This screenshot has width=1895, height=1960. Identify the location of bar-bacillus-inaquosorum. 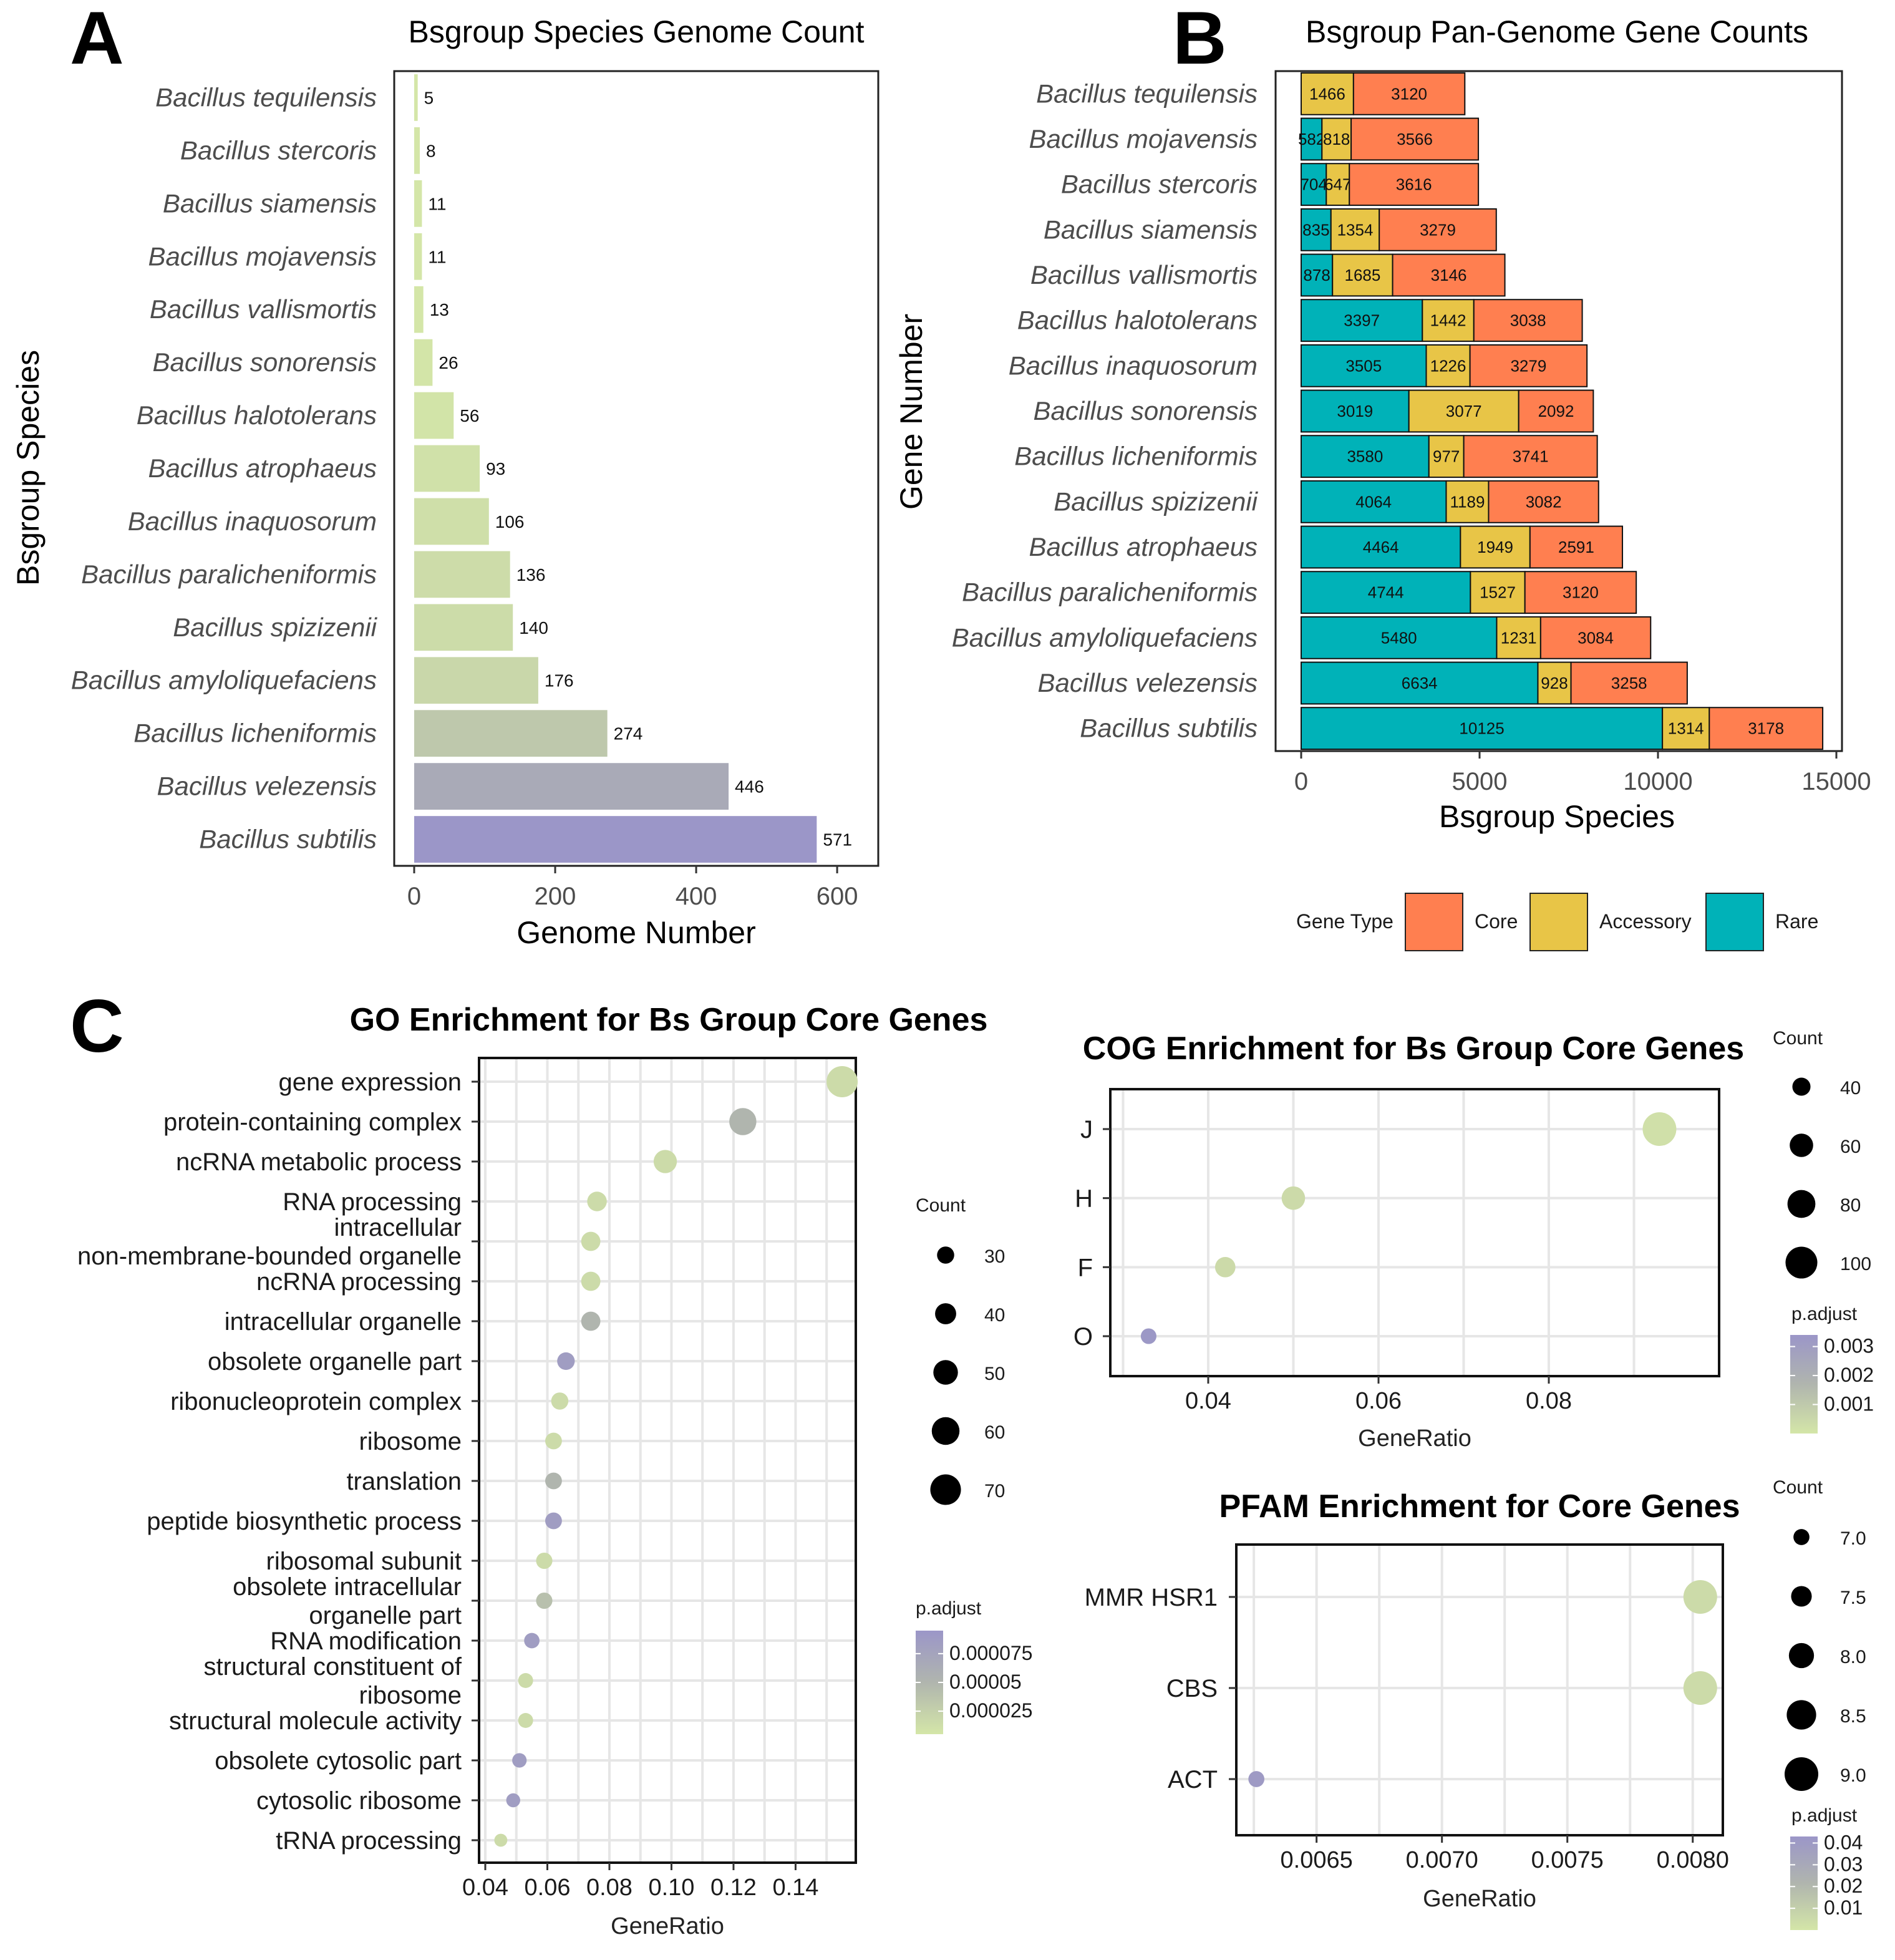
(451, 522).